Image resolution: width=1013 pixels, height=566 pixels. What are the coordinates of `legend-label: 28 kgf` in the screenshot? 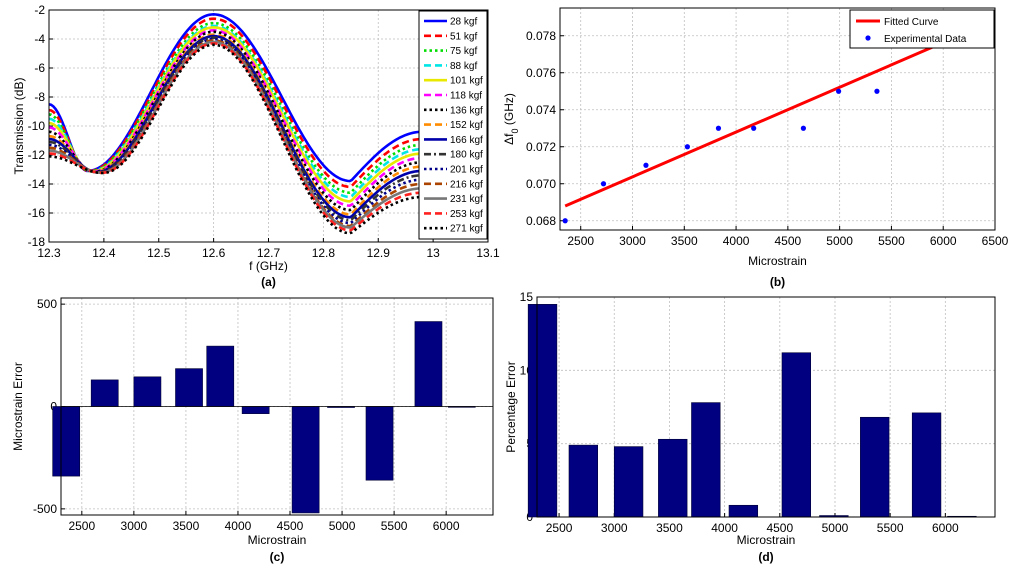 It's located at (463, 22).